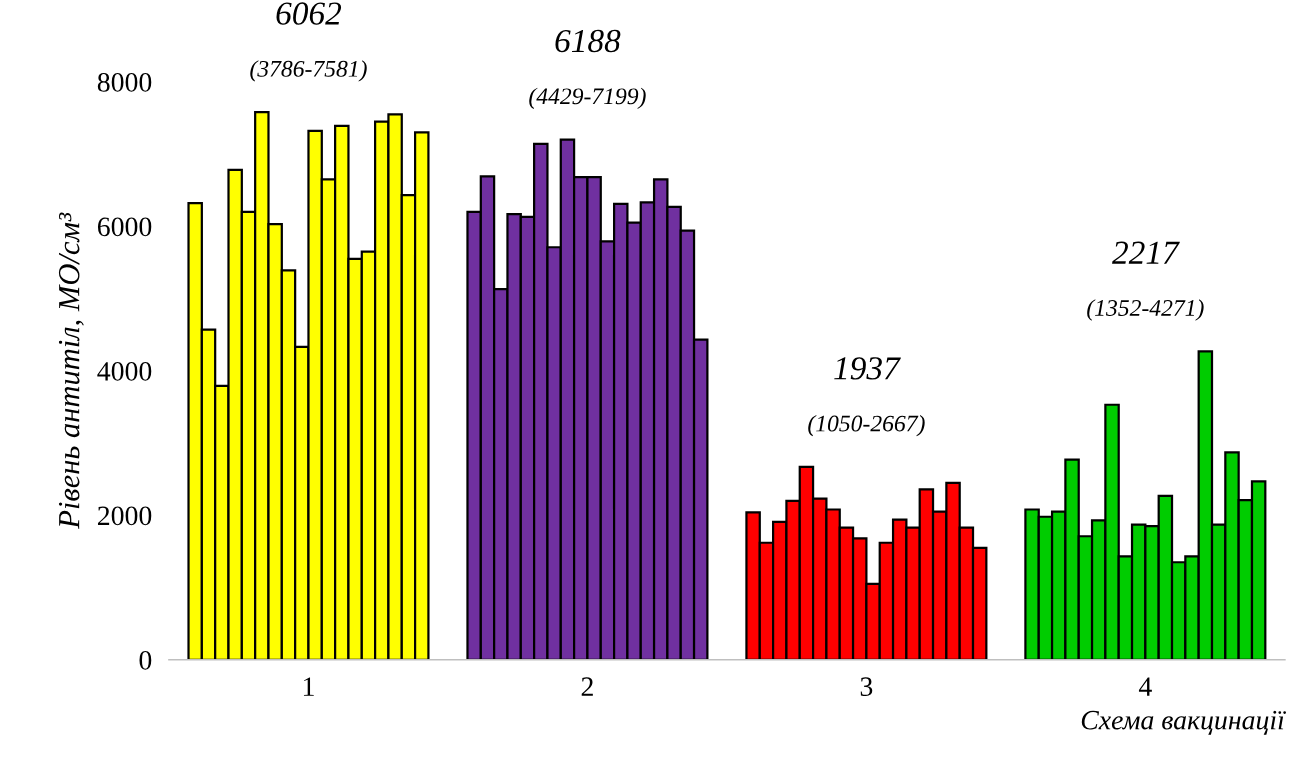 Image resolution: width=1290 pixels, height=761 pixels. I want to click on x-tick-label: 2, so click(587, 686).